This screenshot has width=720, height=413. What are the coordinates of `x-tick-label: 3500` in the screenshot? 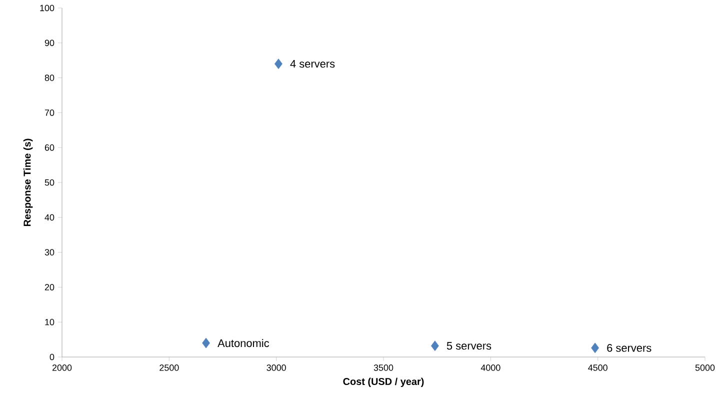 It's located at (384, 367).